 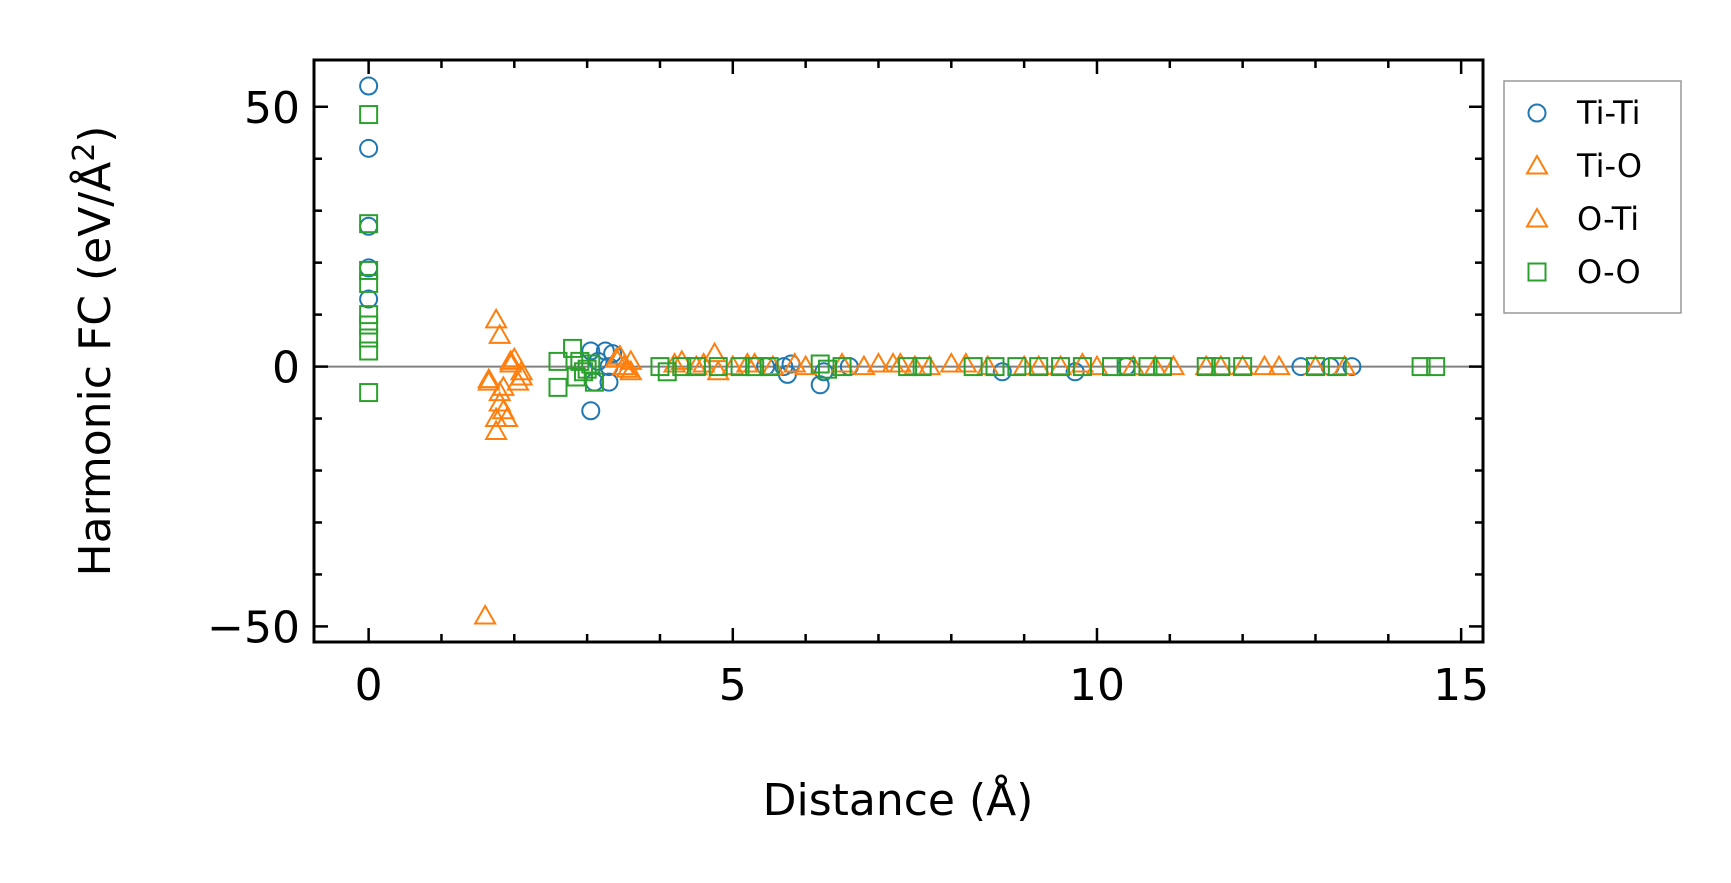 I want to click on y-axis-label: Harmonic FC (eV/Å2), so click(x=94, y=351).